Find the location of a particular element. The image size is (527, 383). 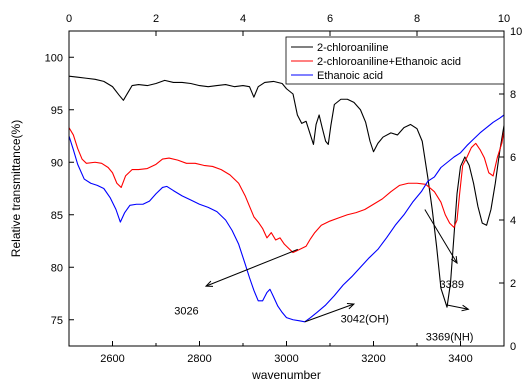

legend-label-2-chloroaniline: 2-chloroaniline is located at coordinates (353, 48).